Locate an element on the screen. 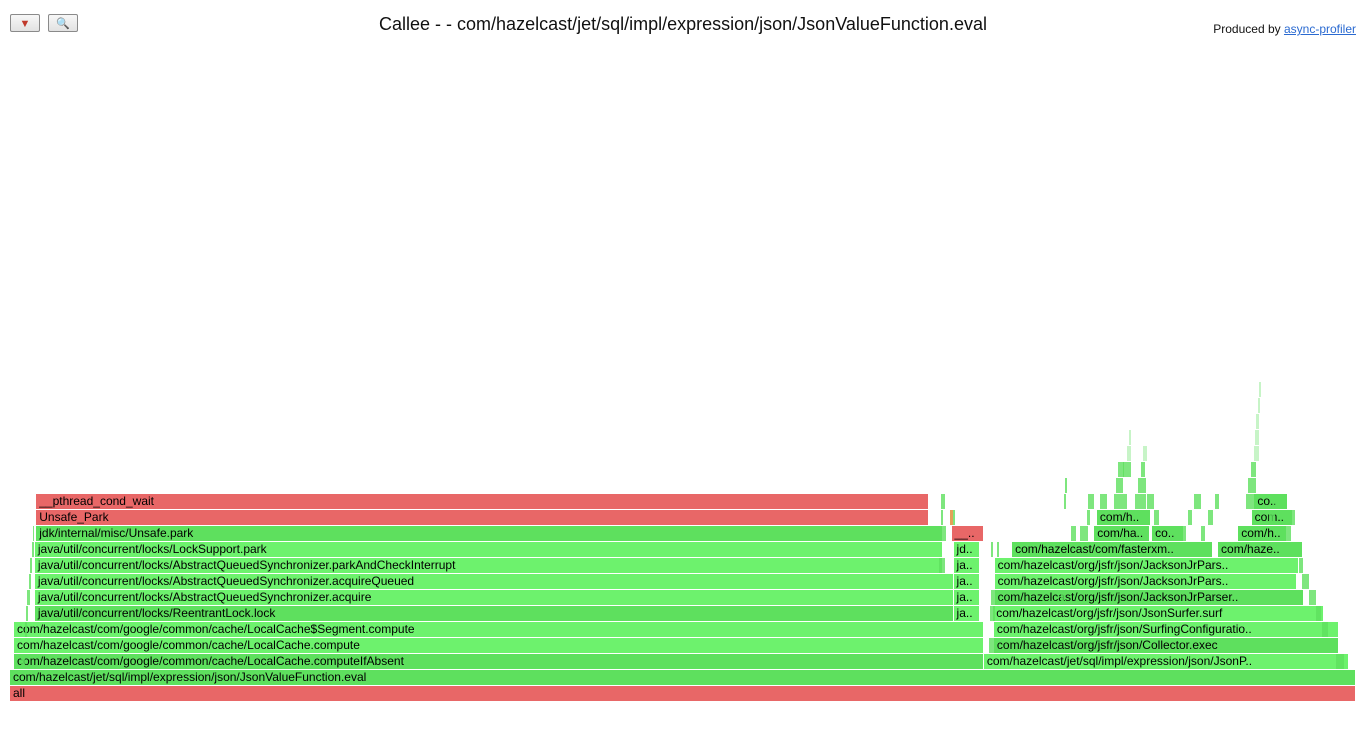 This screenshot has height=750, width=1366. flame-frame: com/ha.. is located at coordinates (1122, 533).